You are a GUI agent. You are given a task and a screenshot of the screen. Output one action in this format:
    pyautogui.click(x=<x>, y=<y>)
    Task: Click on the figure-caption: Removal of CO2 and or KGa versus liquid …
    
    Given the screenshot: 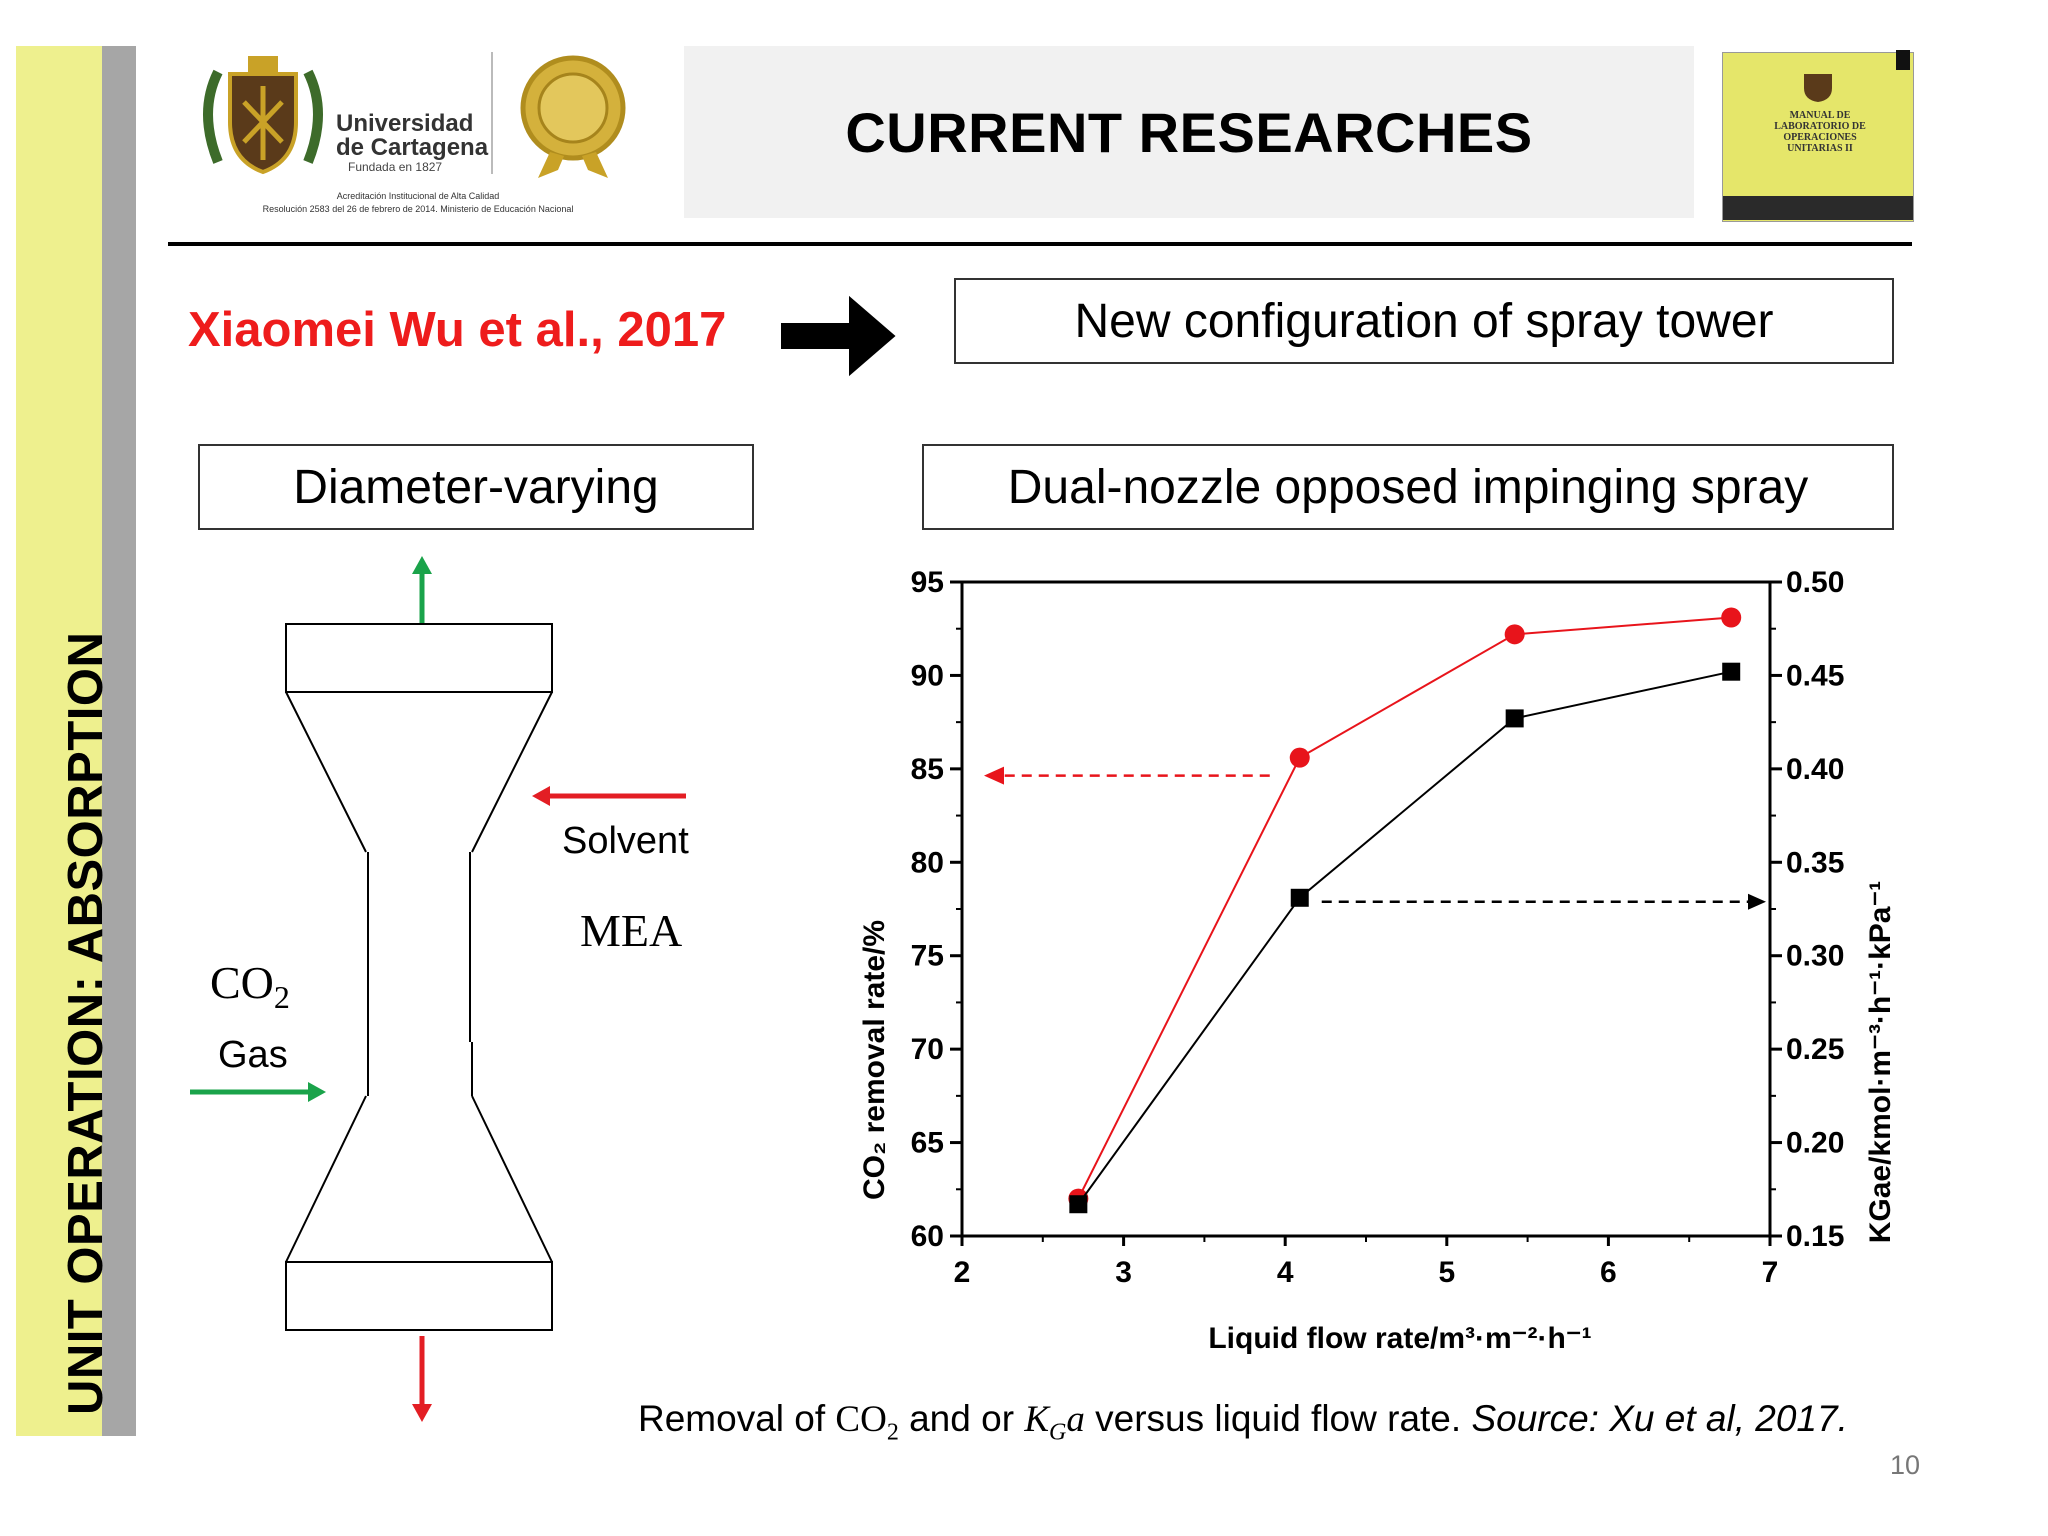 What is the action you would take?
    pyautogui.click(x=1243, y=1422)
    